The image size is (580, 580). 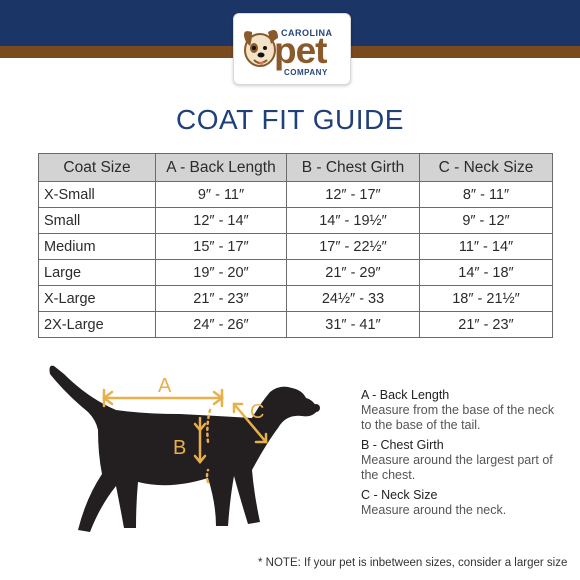 What do you see at coordinates (307, 33) in the screenshot?
I see `logo-text-top: CAROLINA` at bounding box center [307, 33].